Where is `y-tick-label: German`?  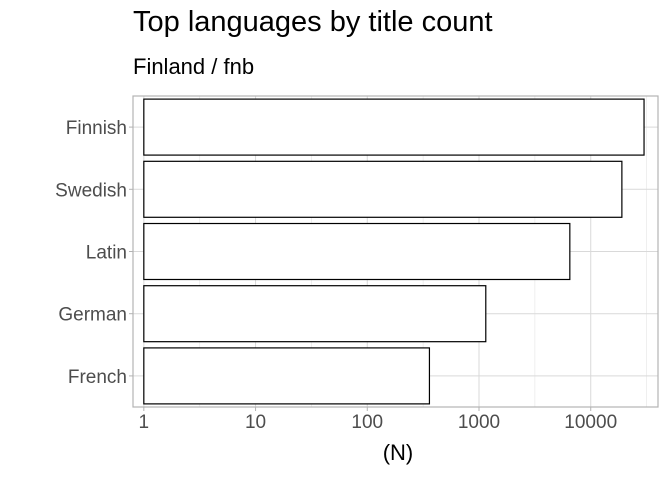 y-tick-label: German is located at coordinates (92, 315).